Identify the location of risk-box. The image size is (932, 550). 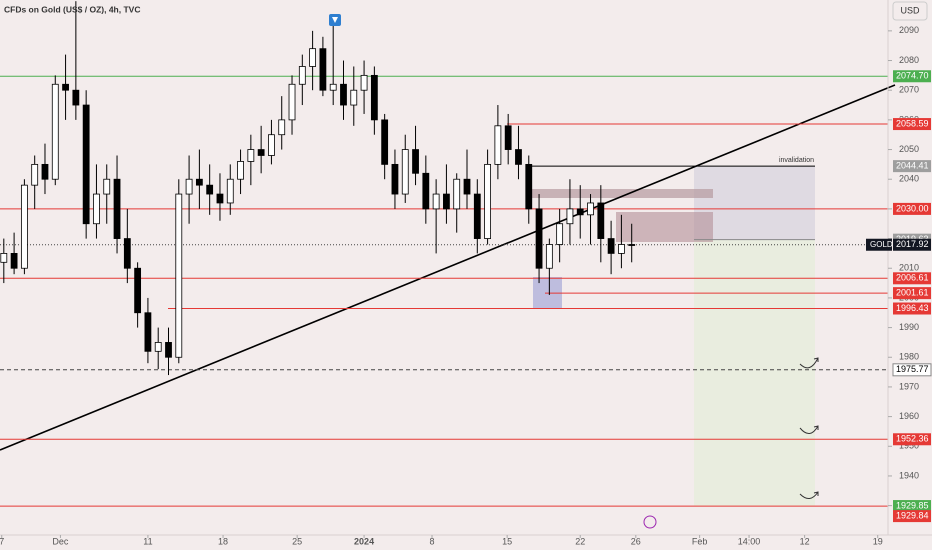
(754, 203).